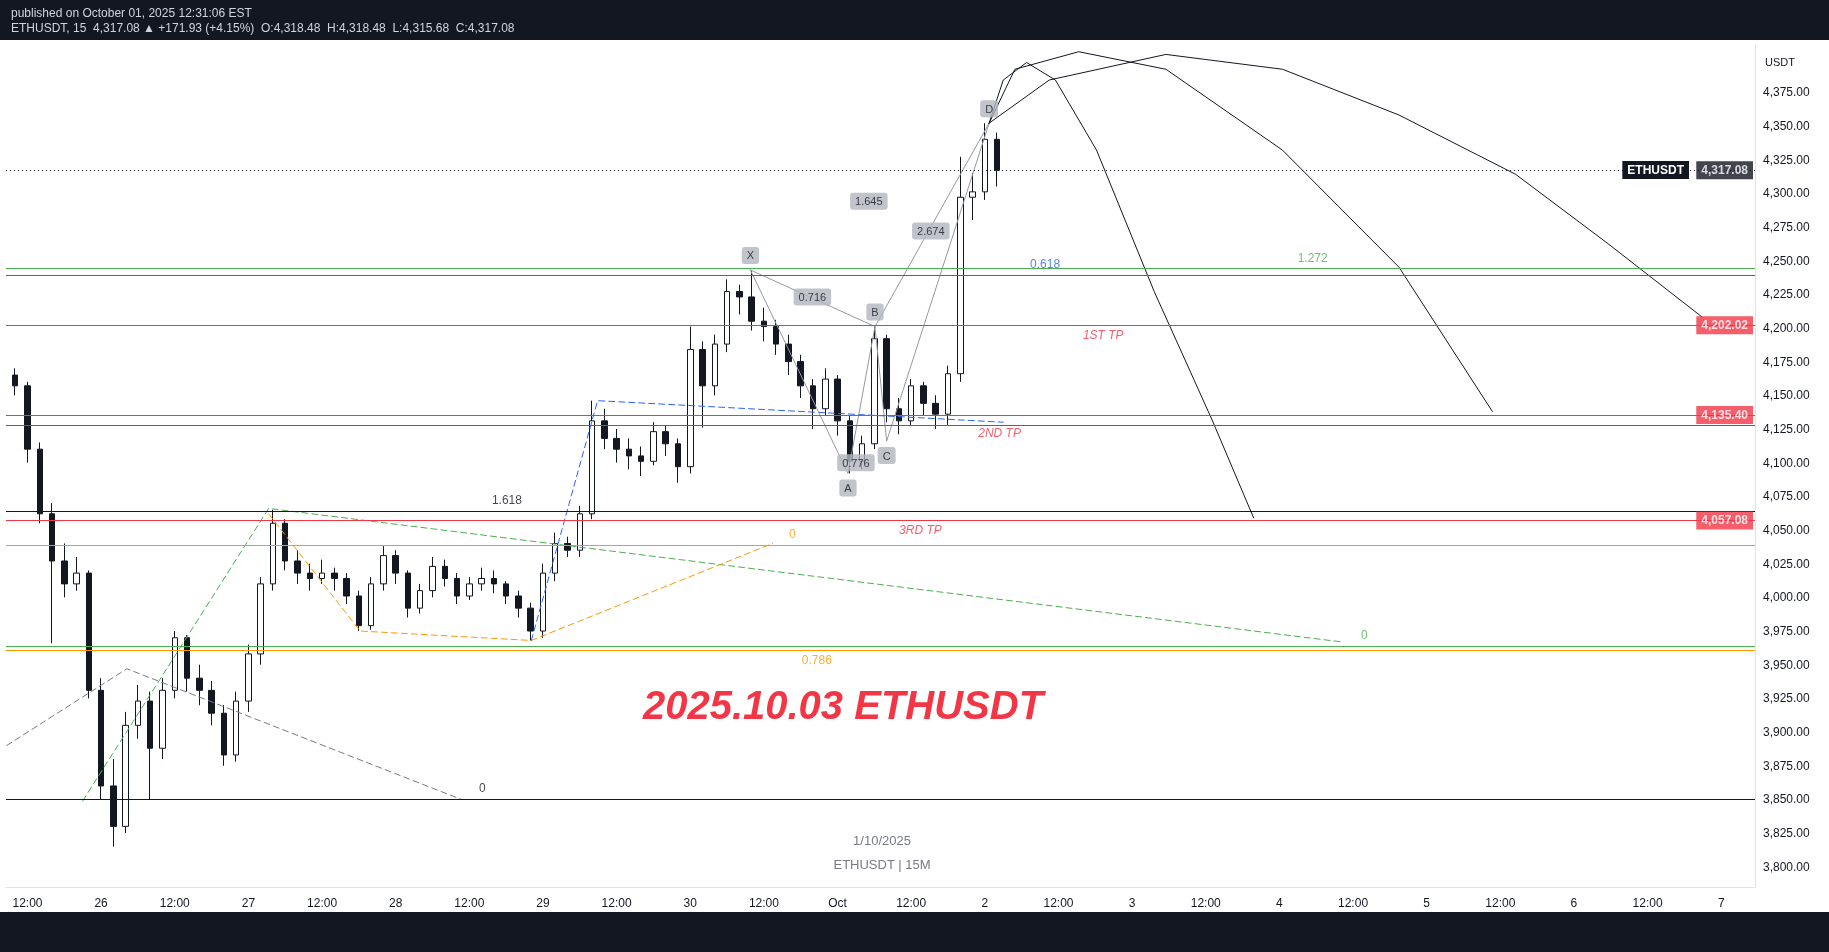 This screenshot has height=952, width=1829. I want to click on annotation: 0.716, so click(812, 296).